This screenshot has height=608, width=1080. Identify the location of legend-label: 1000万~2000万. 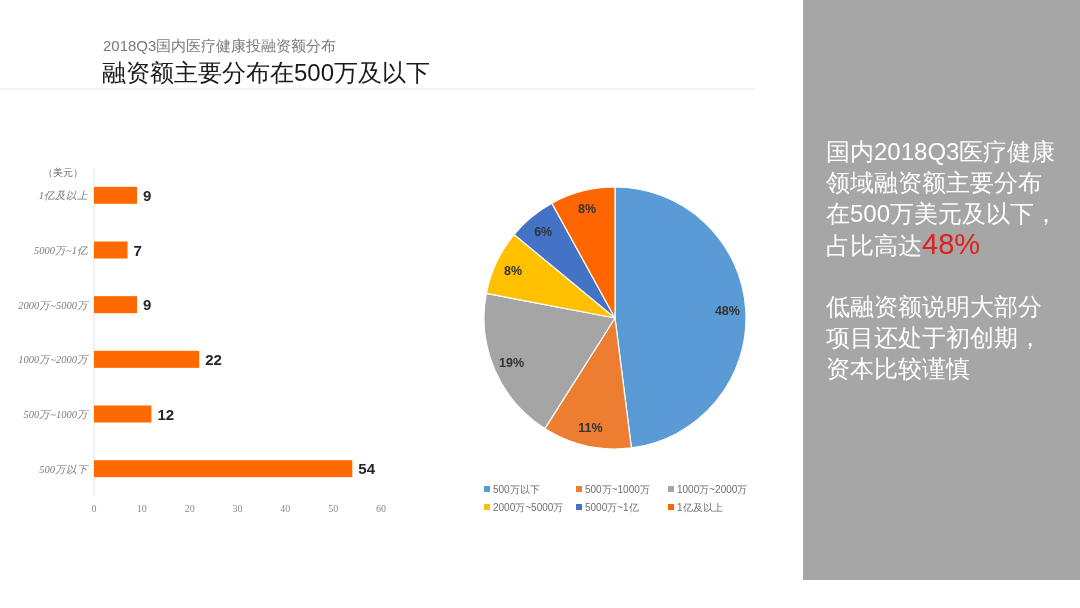
(712, 489).